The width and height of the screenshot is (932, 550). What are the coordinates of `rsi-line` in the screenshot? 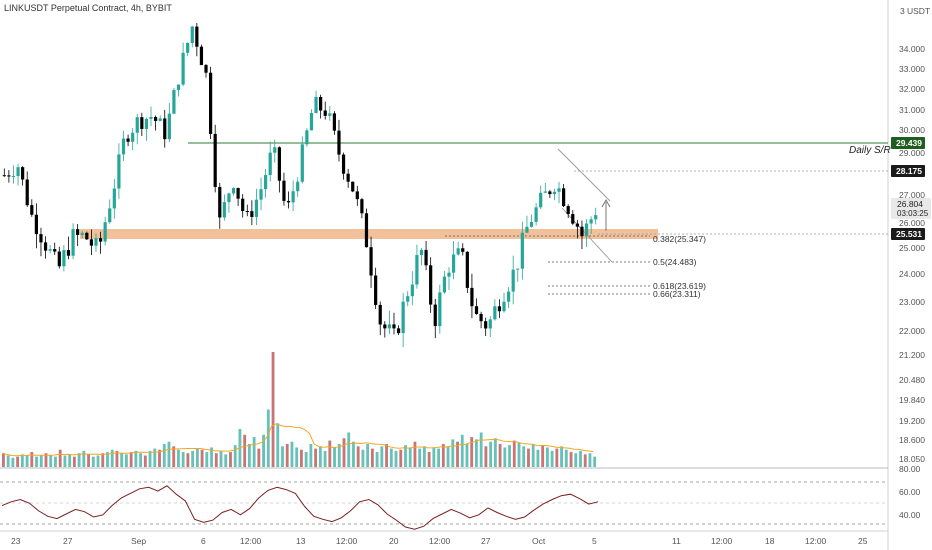 It's located at (300, 507).